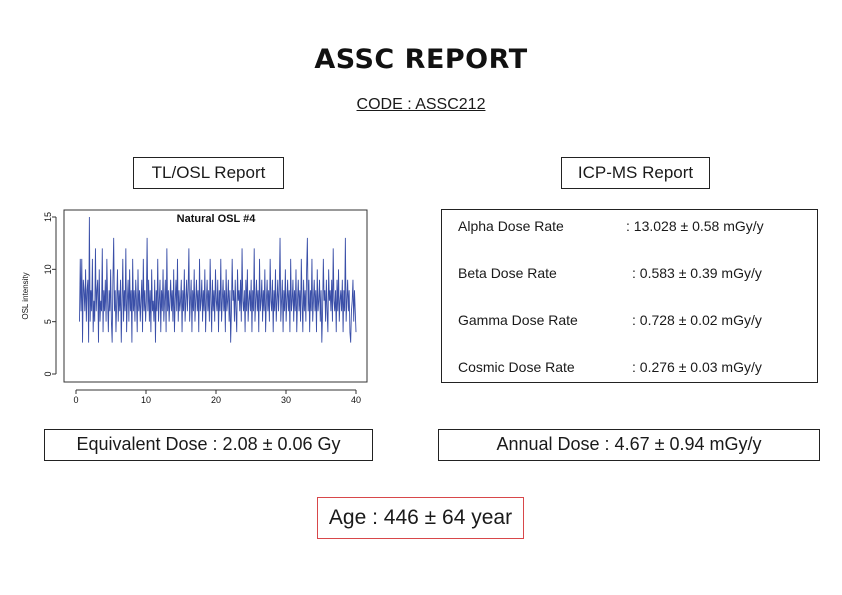 The image size is (842, 595). I want to click on chart-title: Natural OSL #4, so click(217, 219).